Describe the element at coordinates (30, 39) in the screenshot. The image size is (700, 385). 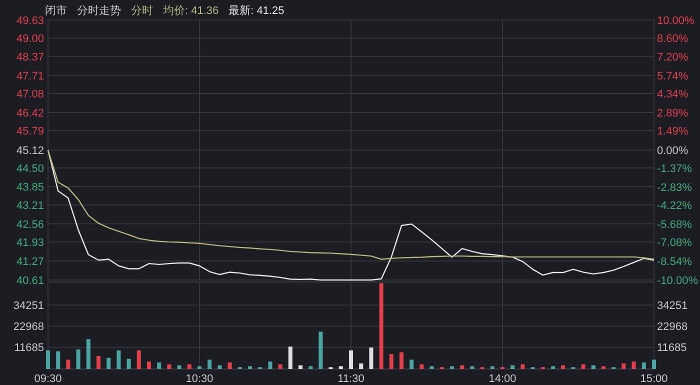
I see `y-tick-label: 49.00` at that location.